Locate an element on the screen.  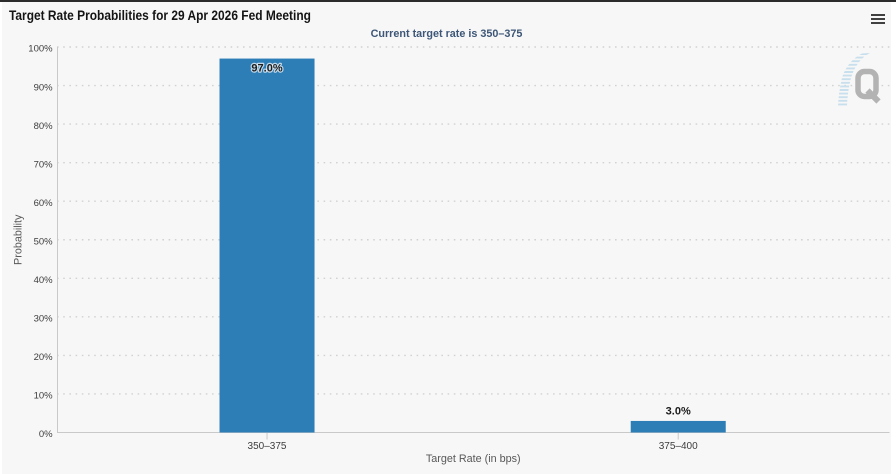
page-top-border is located at coordinates (448, 1).